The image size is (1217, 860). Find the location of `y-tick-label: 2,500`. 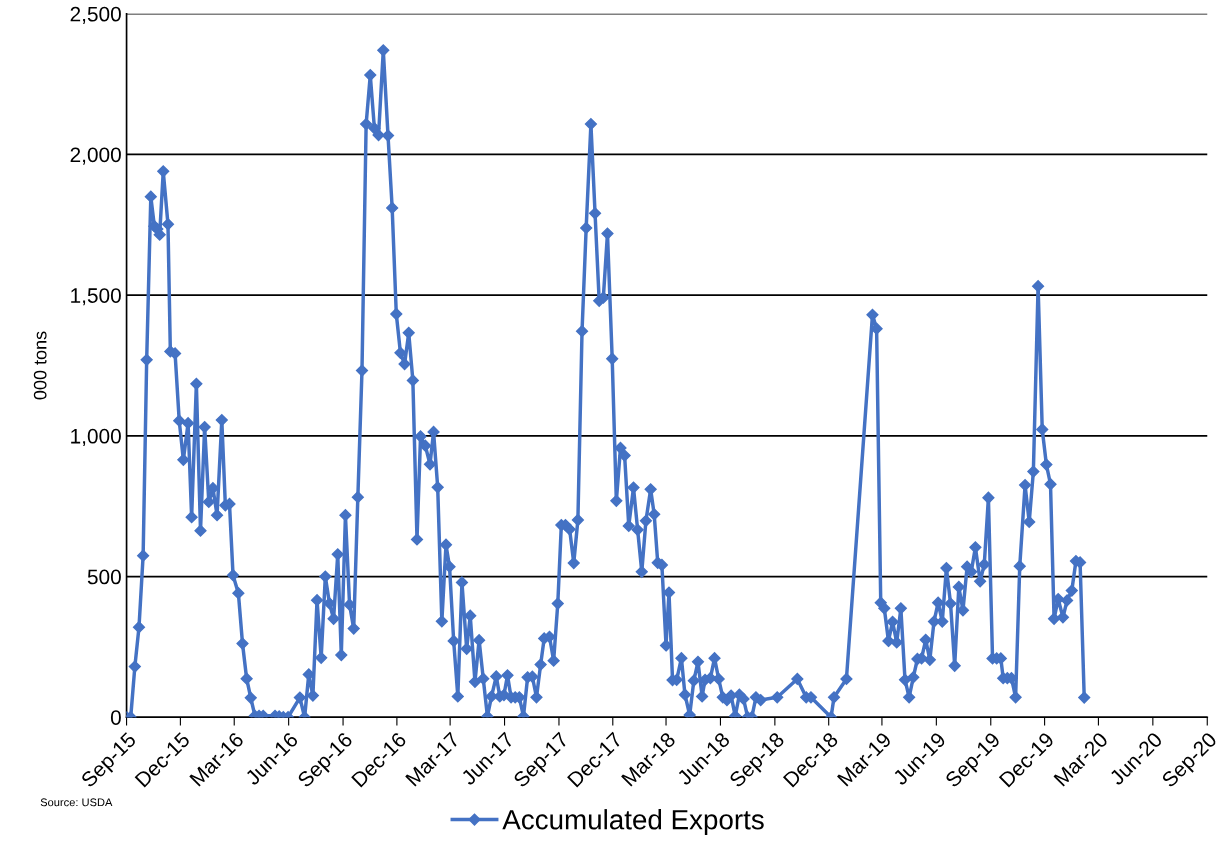

y-tick-label: 2,500 is located at coordinates (95, 15).